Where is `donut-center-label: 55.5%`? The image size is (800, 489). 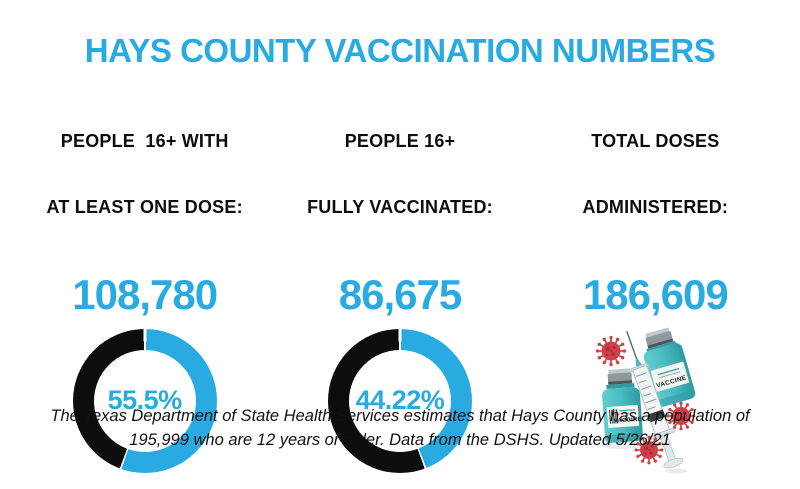 donut-center-label: 55.5% is located at coordinates (145, 400).